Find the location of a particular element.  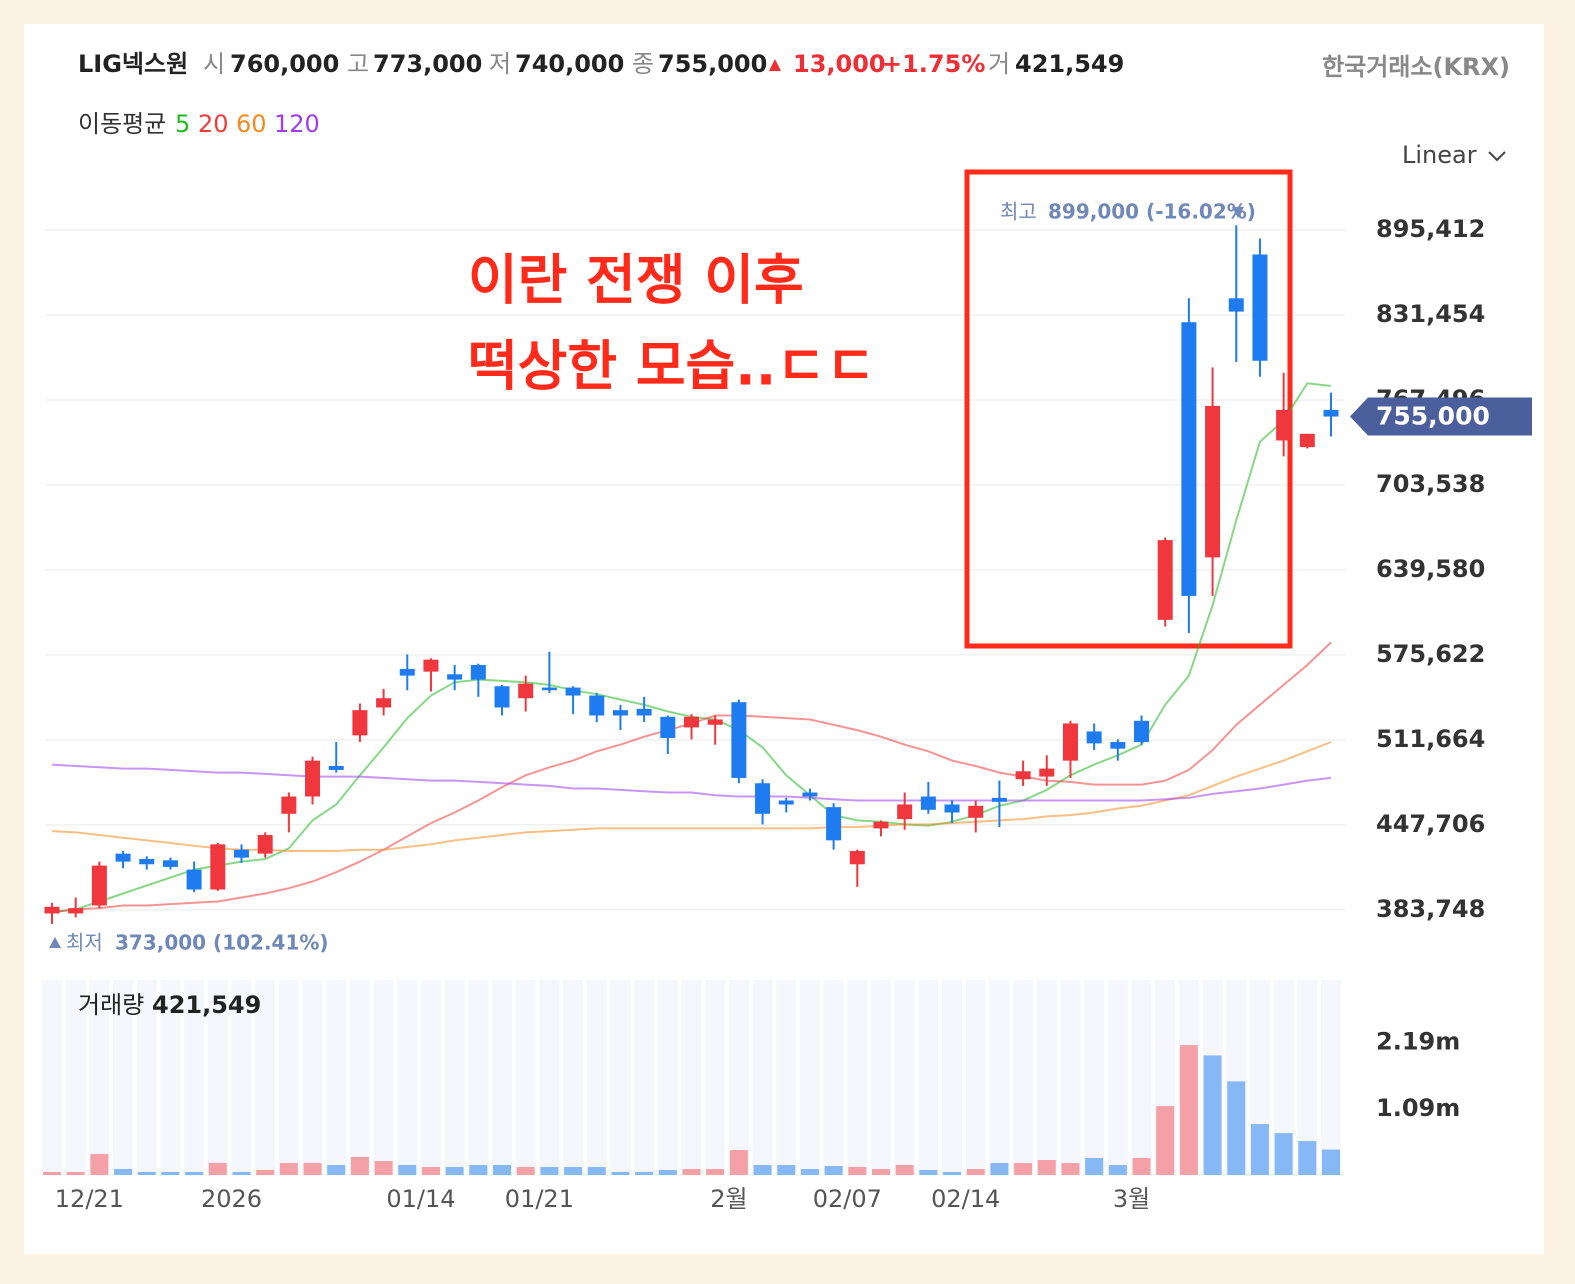

max-marker-label: 최고 is located at coordinates (1018, 212).